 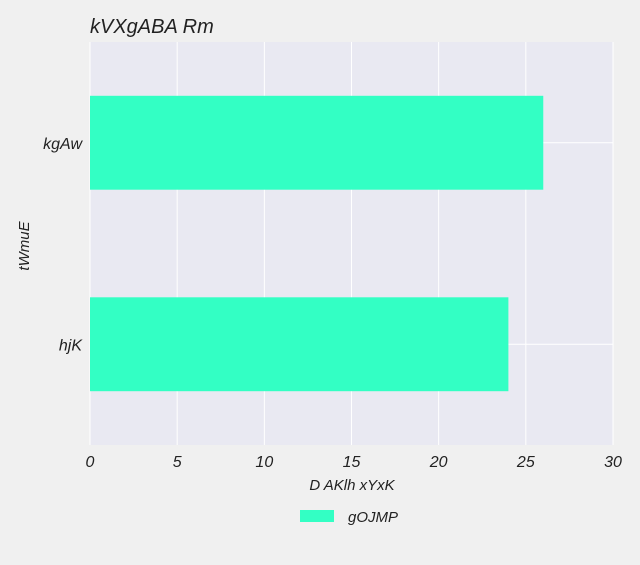 I want to click on legend-swatch, so click(x=317, y=516).